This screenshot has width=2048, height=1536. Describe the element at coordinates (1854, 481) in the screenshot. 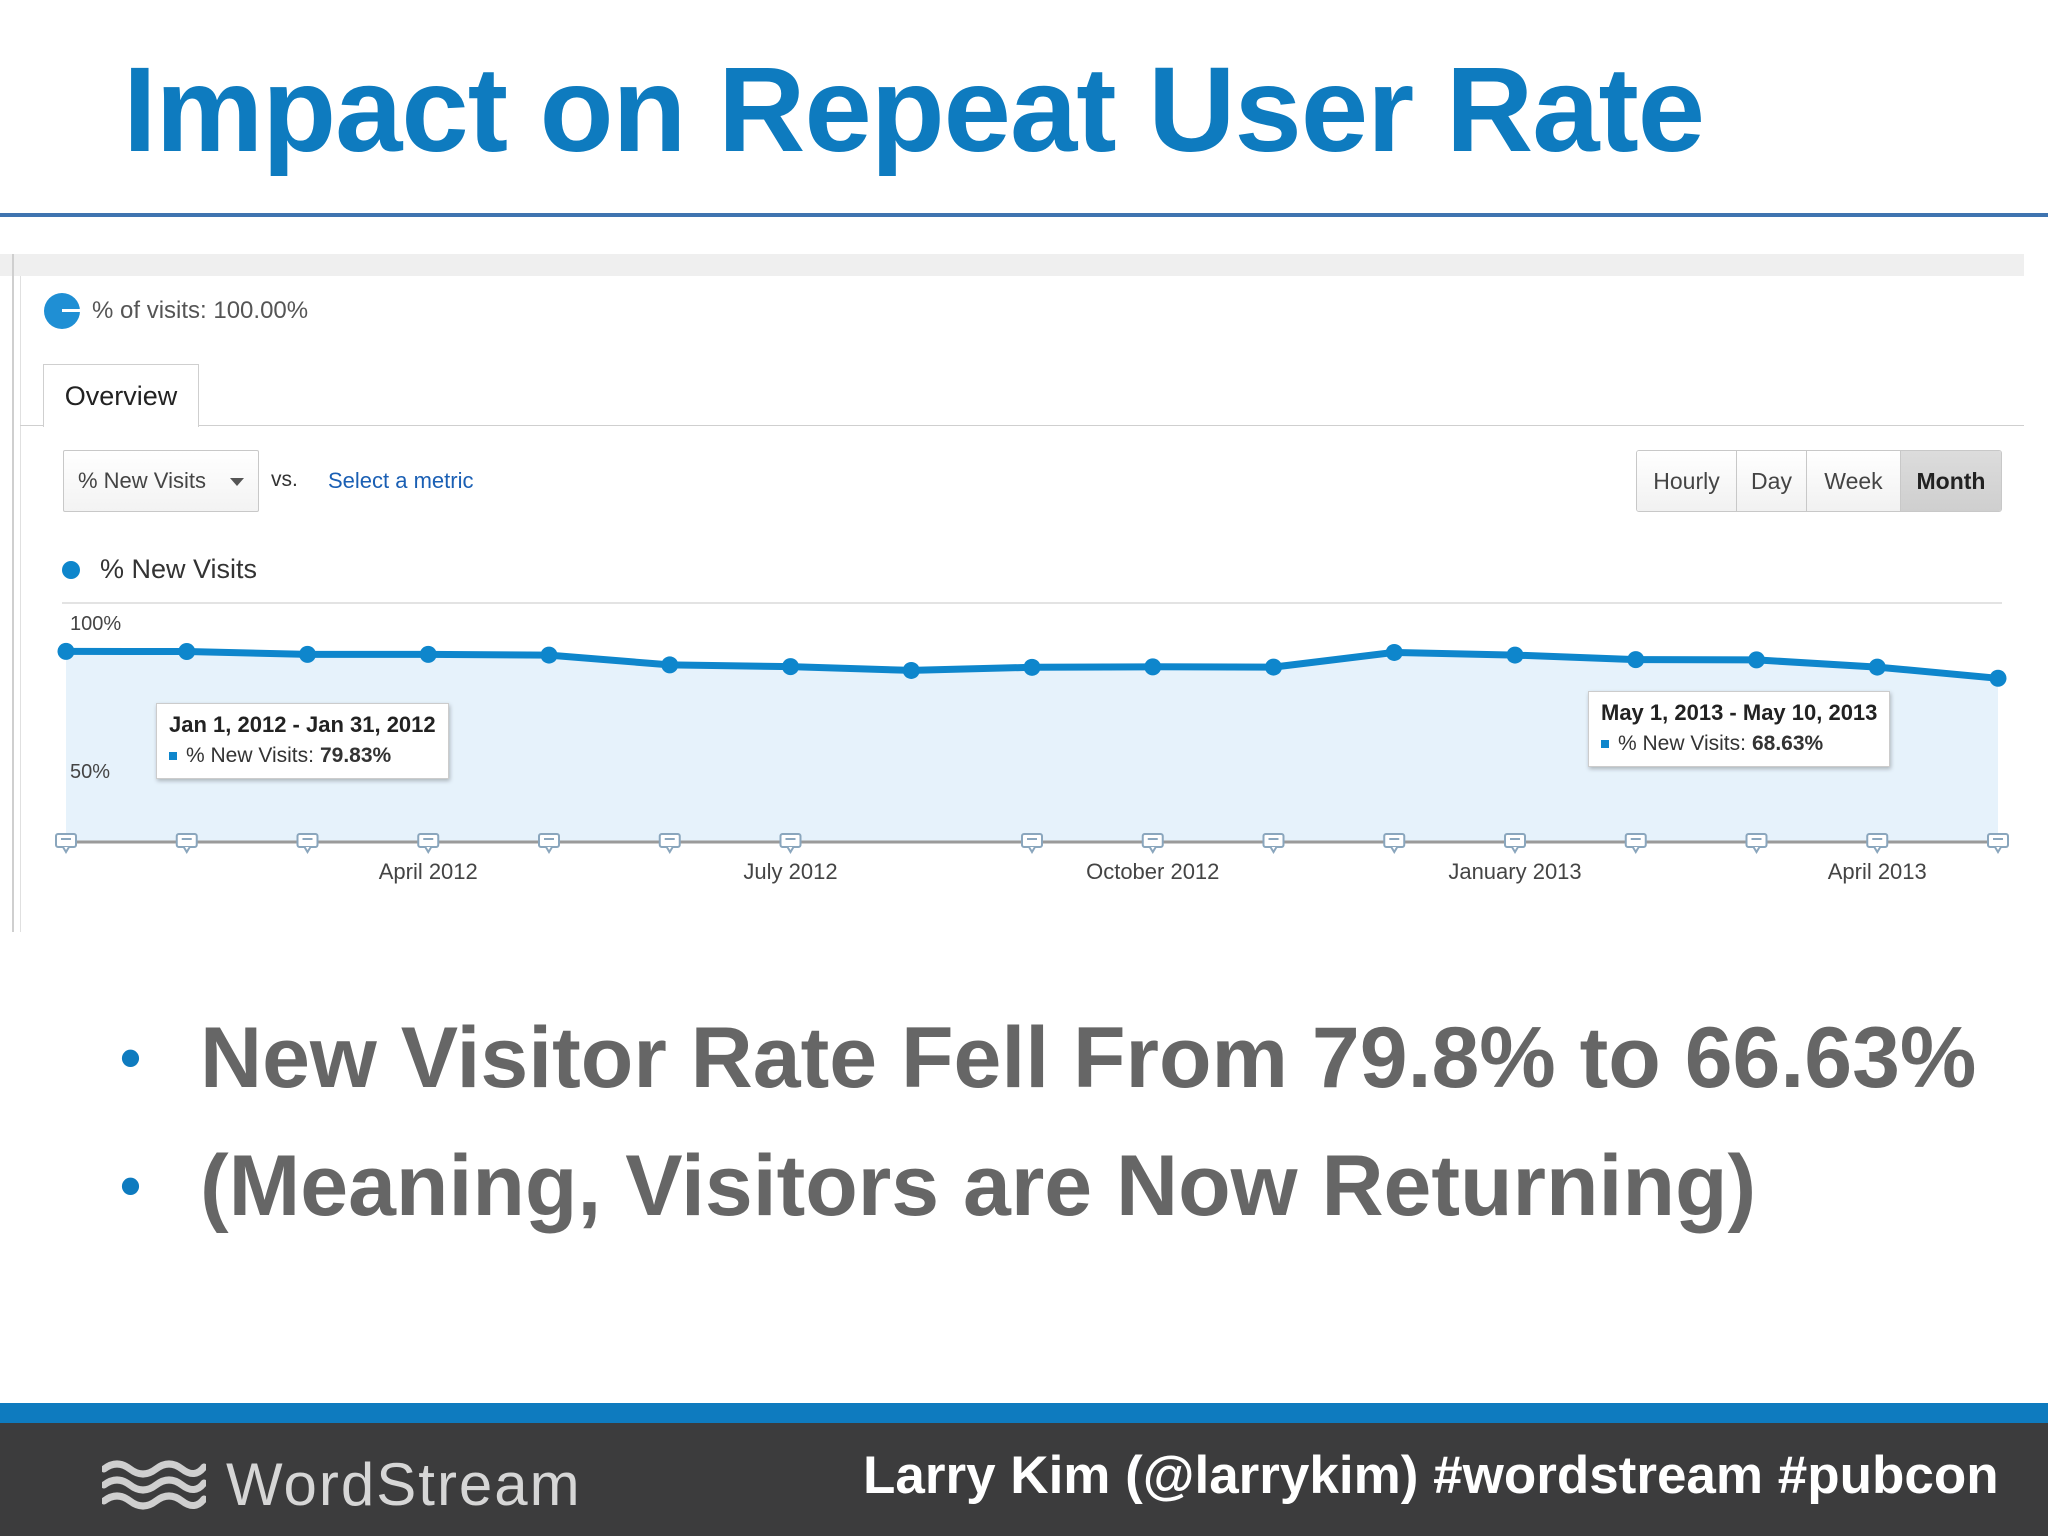

I see `period-button-week: Week` at that location.